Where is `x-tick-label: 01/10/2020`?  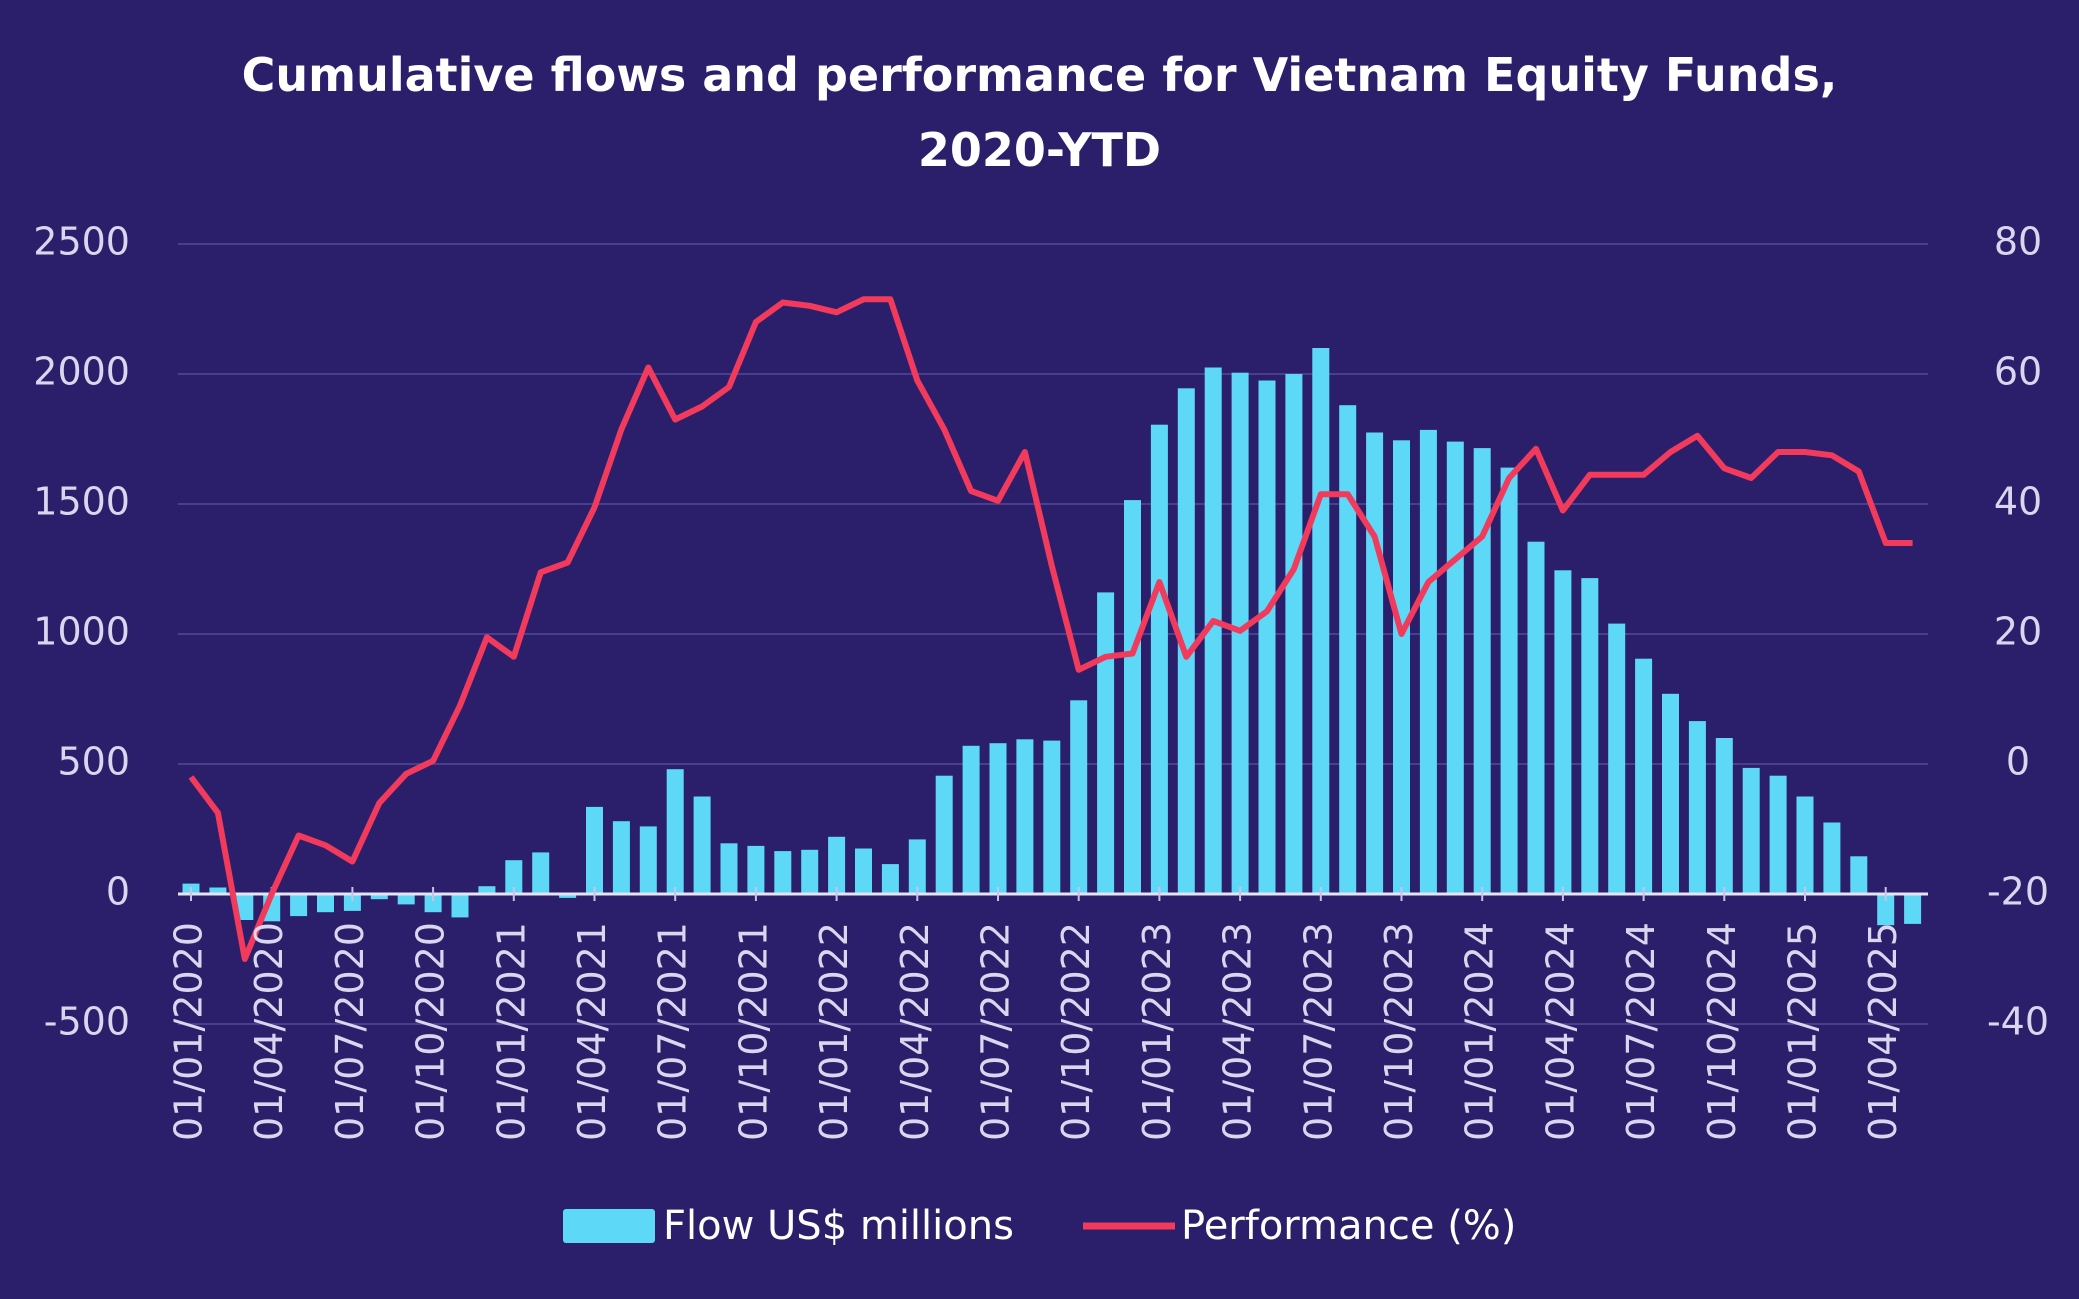
x-tick-label: 01/10/2020 is located at coordinates (431, 1031).